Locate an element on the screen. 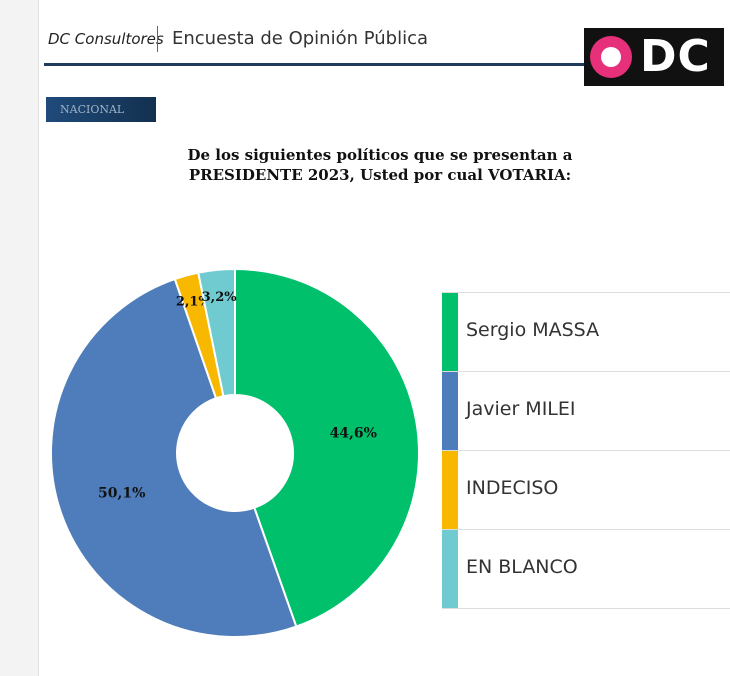 Image resolution: width=730 pixels, height=676 pixels. data-label-0: 44,6% is located at coordinates (353, 434).